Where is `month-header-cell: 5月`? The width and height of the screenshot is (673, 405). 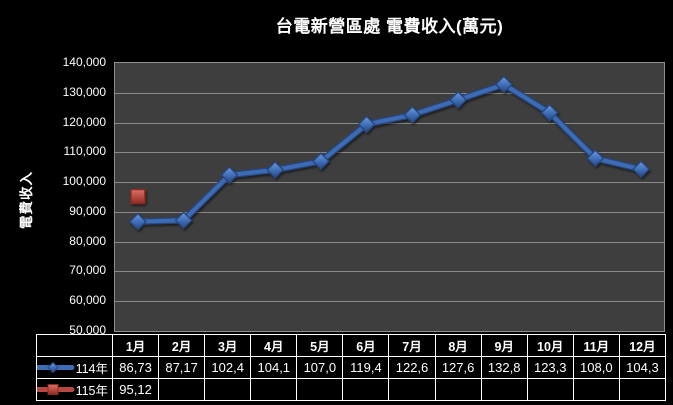 month-header-cell: 5月 is located at coordinates (320, 345).